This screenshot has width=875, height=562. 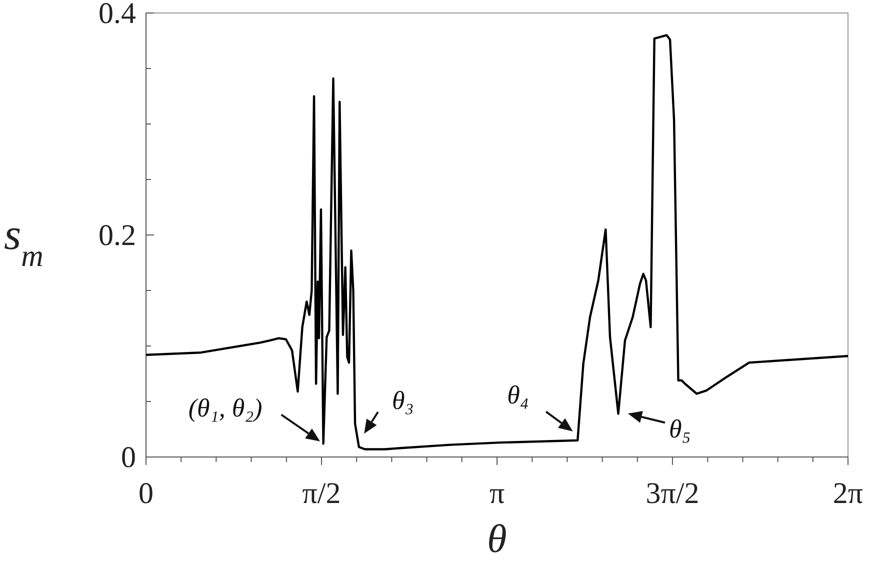 What do you see at coordinates (497, 493) in the screenshot?
I see `x-tick-label: π` at bounding box center [497, 493].